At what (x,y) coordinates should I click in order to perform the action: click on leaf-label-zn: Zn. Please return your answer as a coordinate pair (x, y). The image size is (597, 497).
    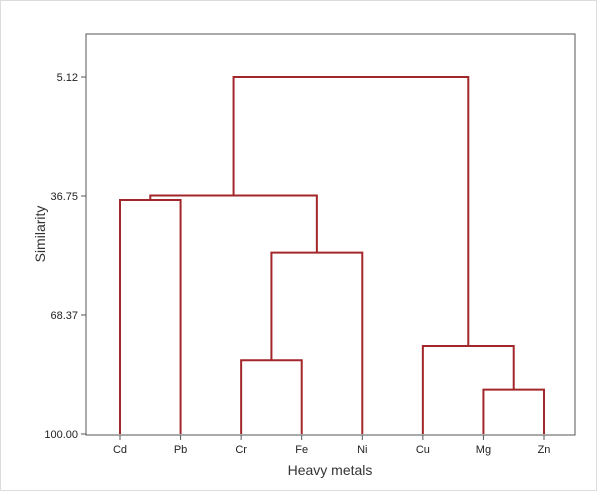
    Looking at the image, I should click on (544, 450).